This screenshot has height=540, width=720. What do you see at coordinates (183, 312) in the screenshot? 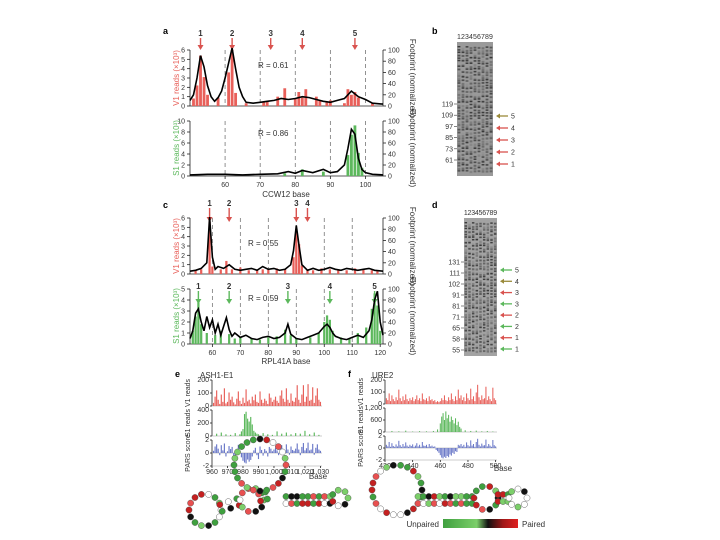
I see `panel-c-s1-left-tick-label: 3` at bounding box center [183, 312].